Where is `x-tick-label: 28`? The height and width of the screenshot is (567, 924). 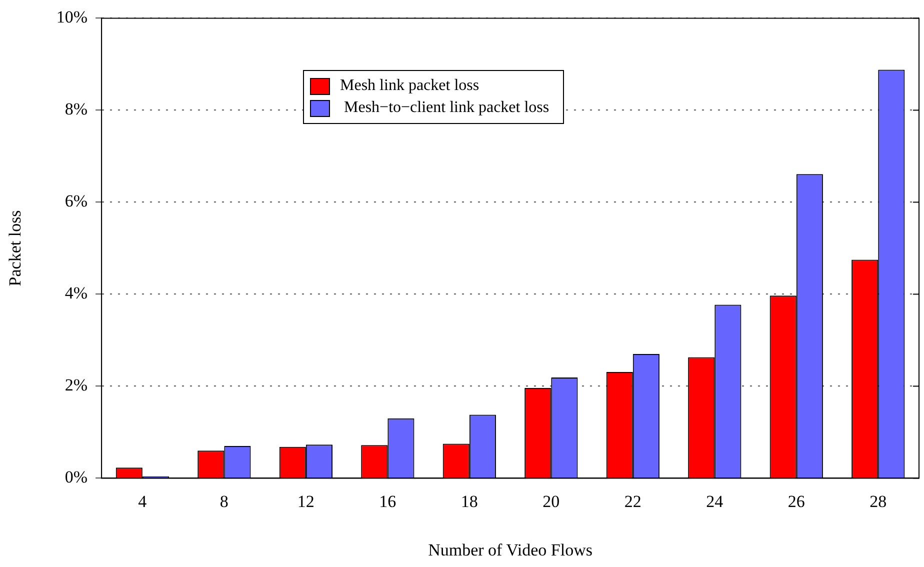 x-tick-label: 28 is located at coordinates (878, 501).